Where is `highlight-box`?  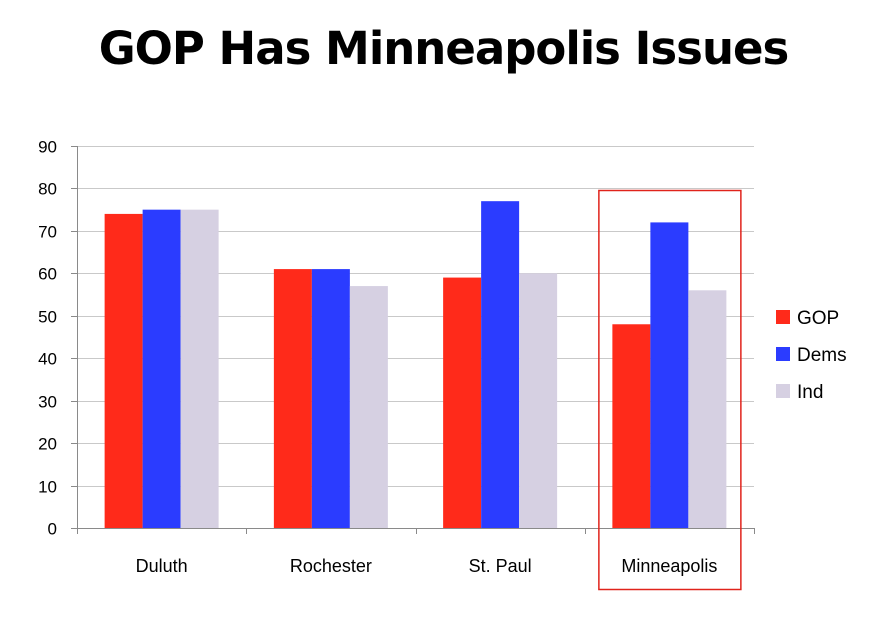
highlight-box is located at coordinates (670, 390).